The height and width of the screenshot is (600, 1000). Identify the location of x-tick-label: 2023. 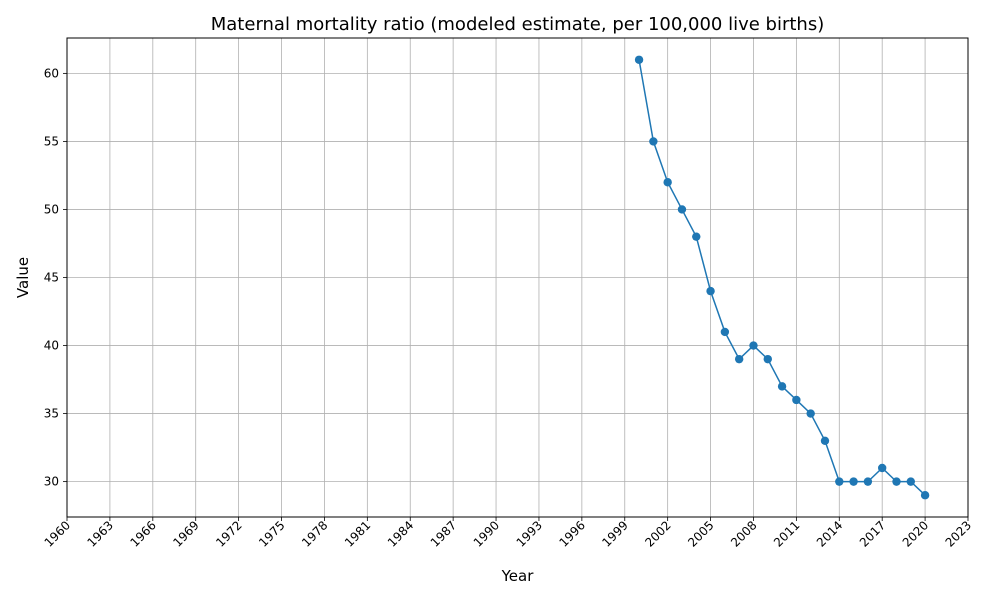
(958, 533).